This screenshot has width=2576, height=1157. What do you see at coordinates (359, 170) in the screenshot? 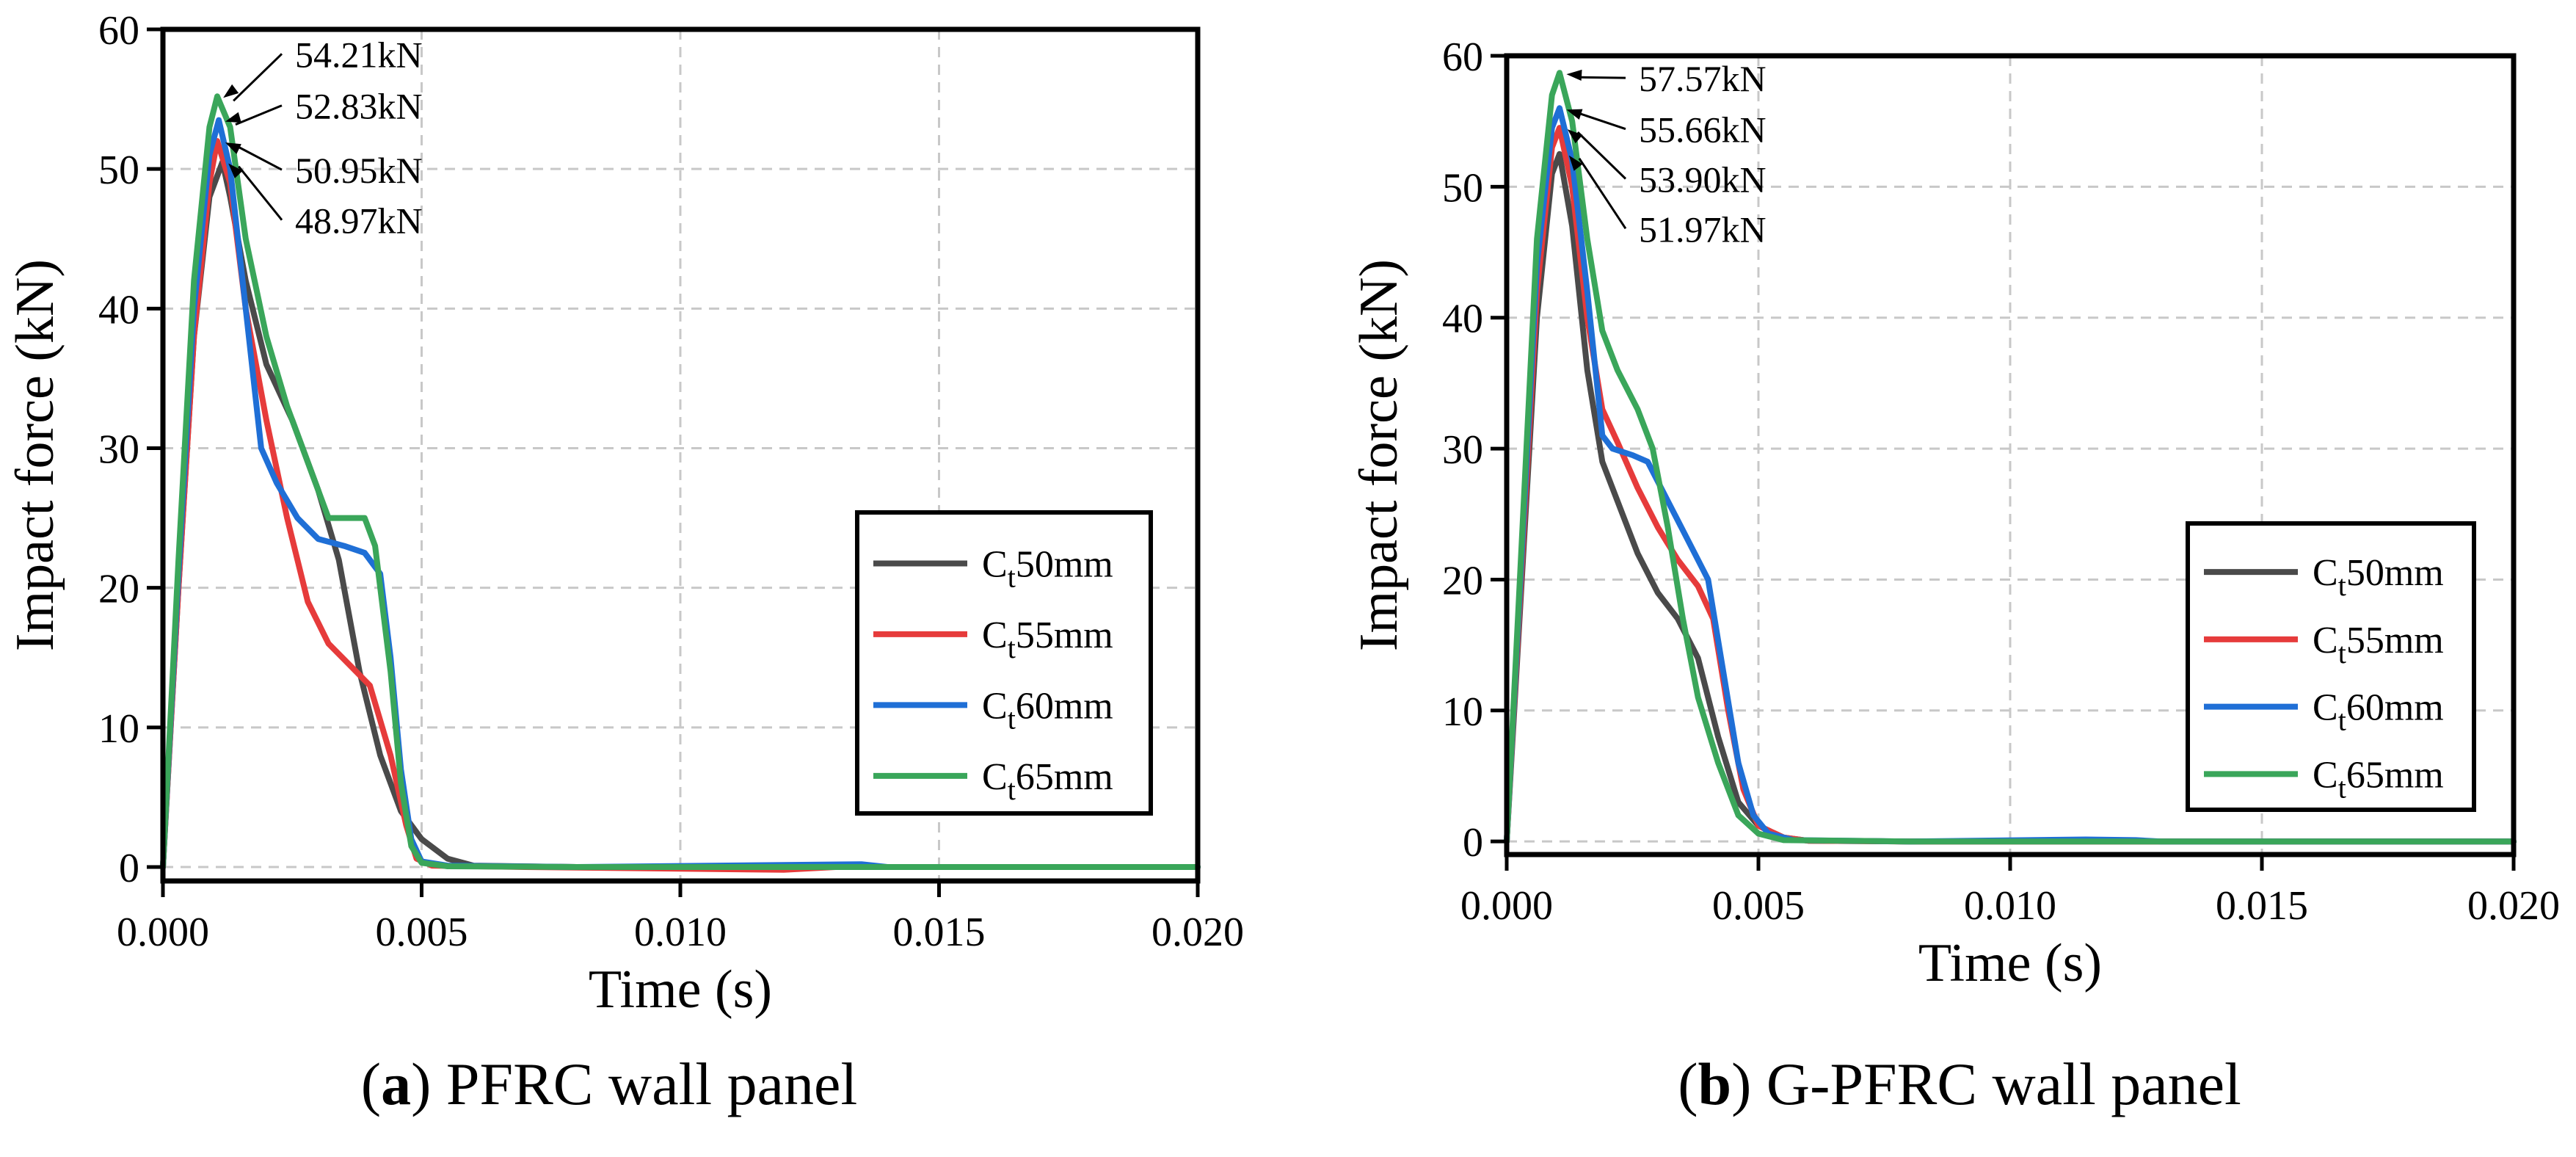
I see `annotation-label: 50.95kN` at bounding box center [359, 170].